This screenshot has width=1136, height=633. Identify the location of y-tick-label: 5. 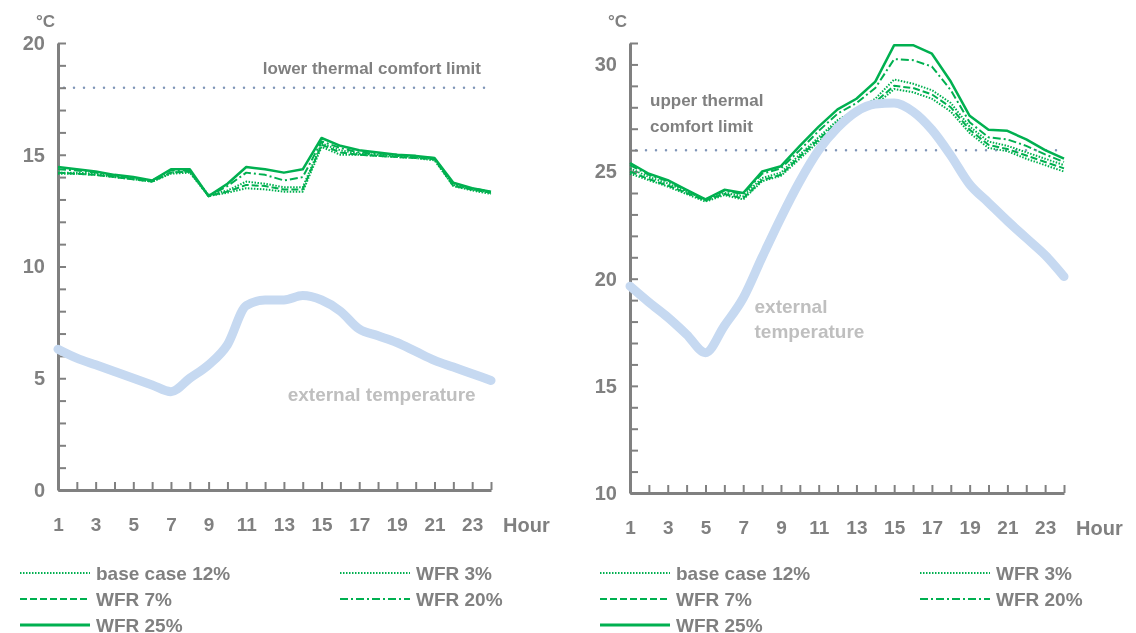
(39, 378).